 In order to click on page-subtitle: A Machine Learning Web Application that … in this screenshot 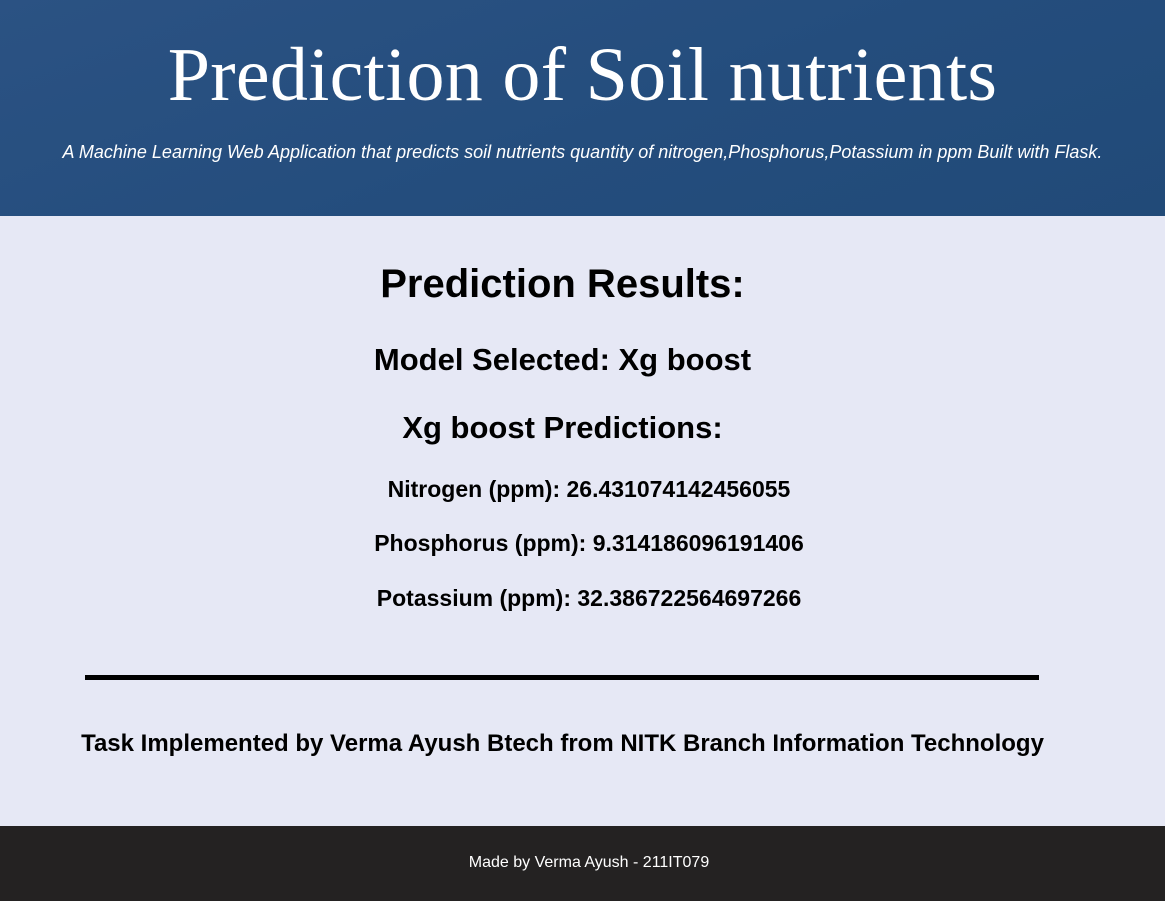, I will do `click(582, 152)`.